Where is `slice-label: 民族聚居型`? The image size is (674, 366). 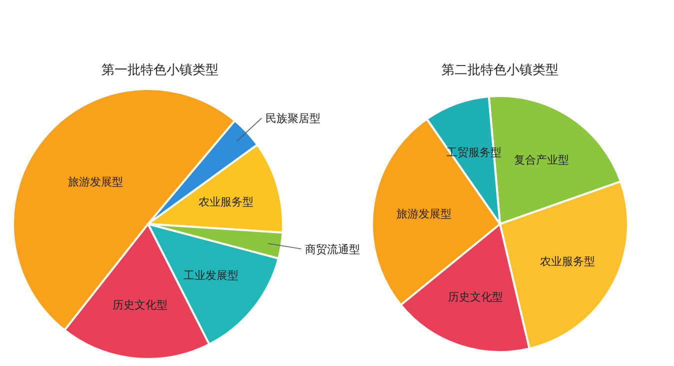
slice-label: 民族聚居型 is located at coordinates (293, 119).